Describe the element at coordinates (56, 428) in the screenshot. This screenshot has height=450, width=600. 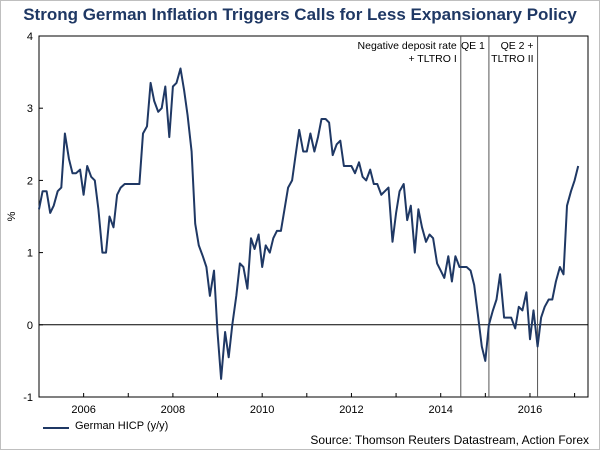
I see `legend-swatch` at that location.